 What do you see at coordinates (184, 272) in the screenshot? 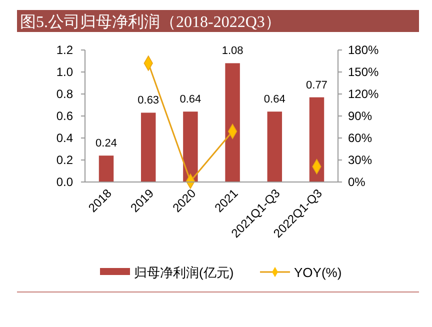
I see `legend-label: 归母净利润(亿元)` at bounding box center [184, 272].